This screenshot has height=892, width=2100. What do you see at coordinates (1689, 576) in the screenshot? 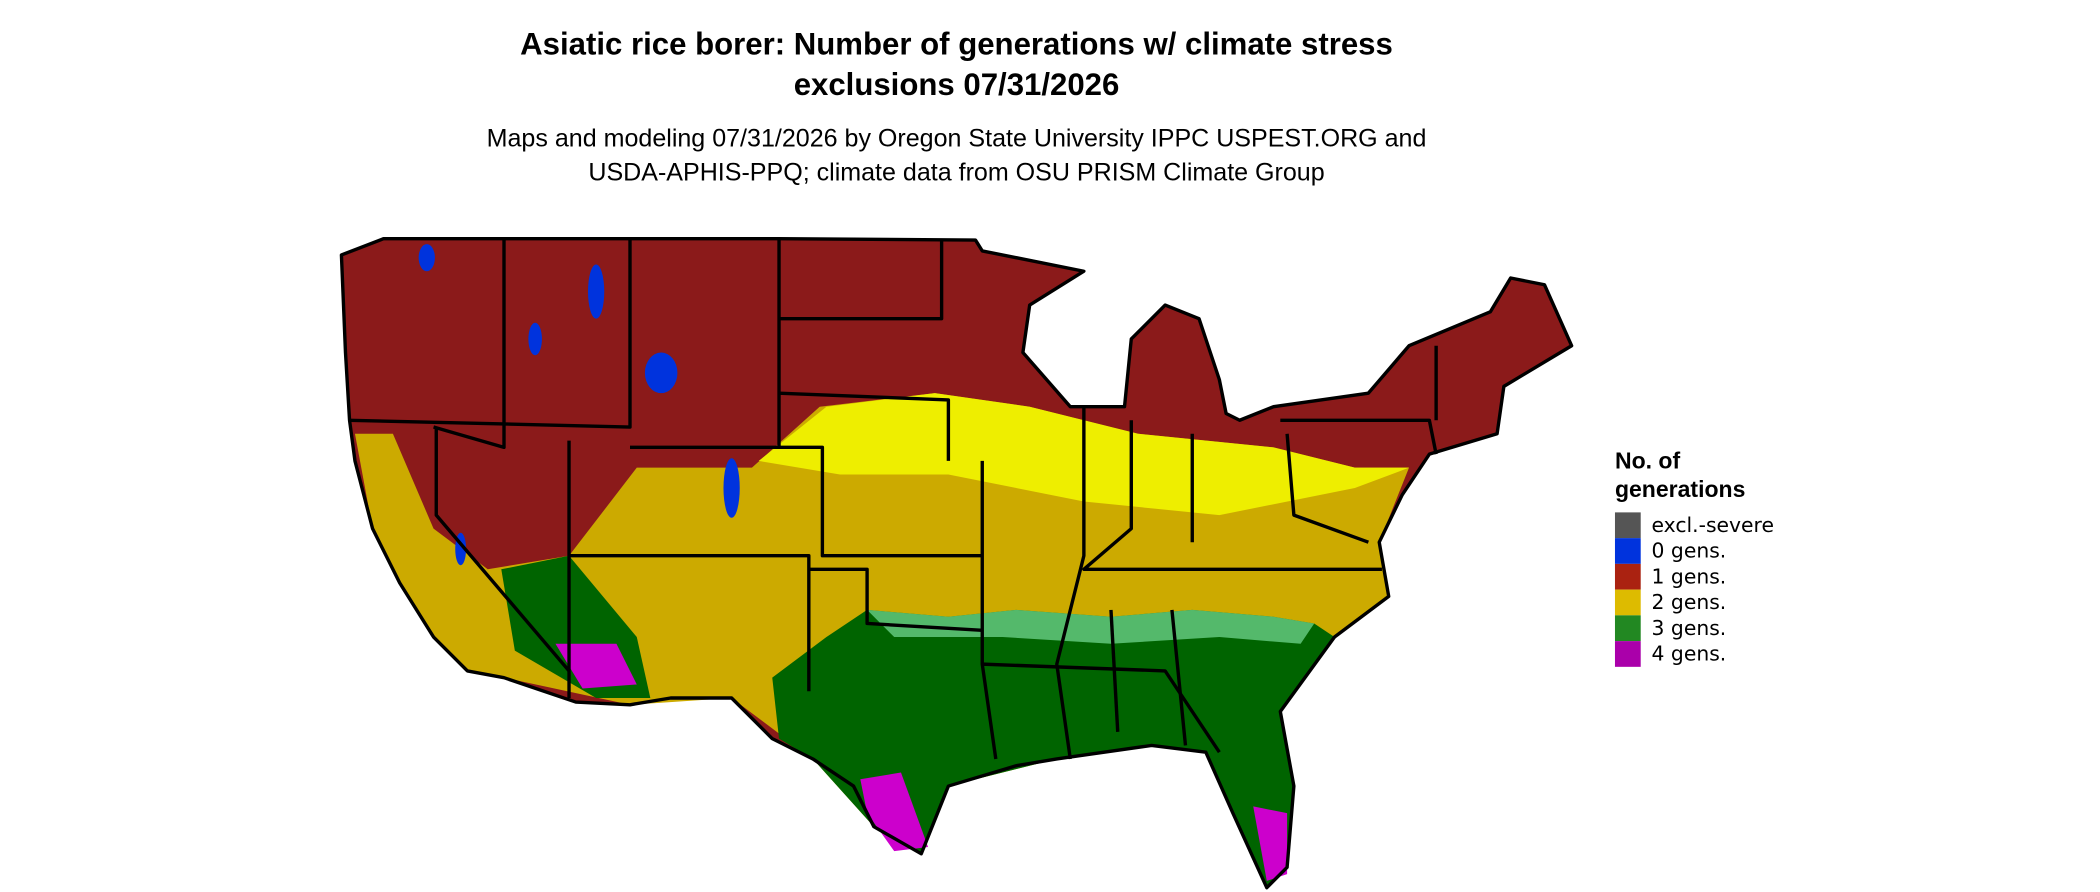
I see `legend-label: 1 gens.` at bounding box center [1689, 576].